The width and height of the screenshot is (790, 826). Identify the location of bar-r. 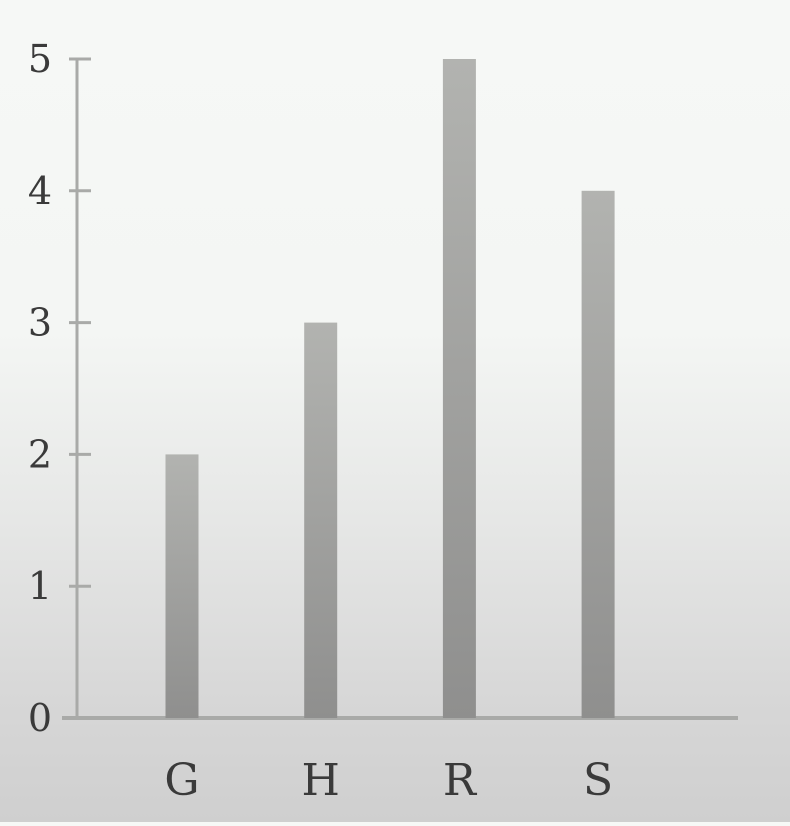
(459, 388).